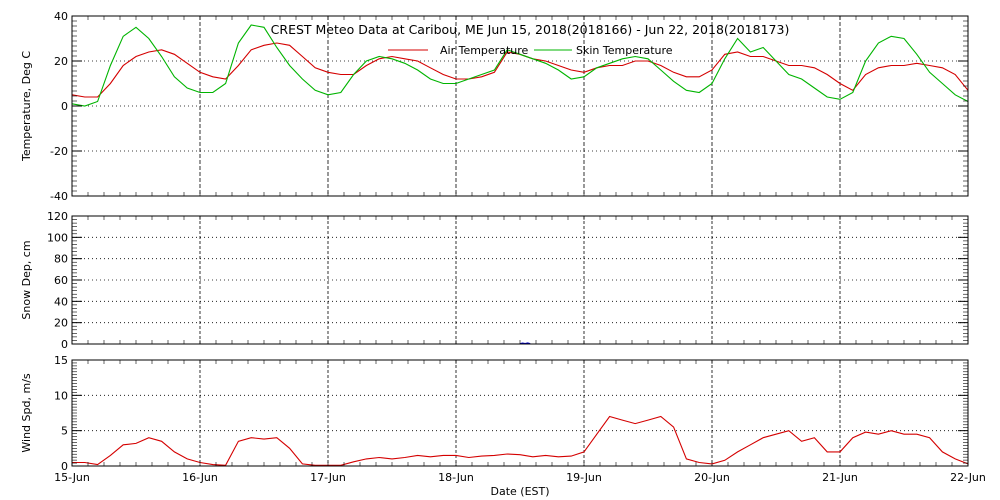  Describe the element at coordinates (200, 477) in the screenshot. I see `x-tick-label: 16-Jun` at that location.